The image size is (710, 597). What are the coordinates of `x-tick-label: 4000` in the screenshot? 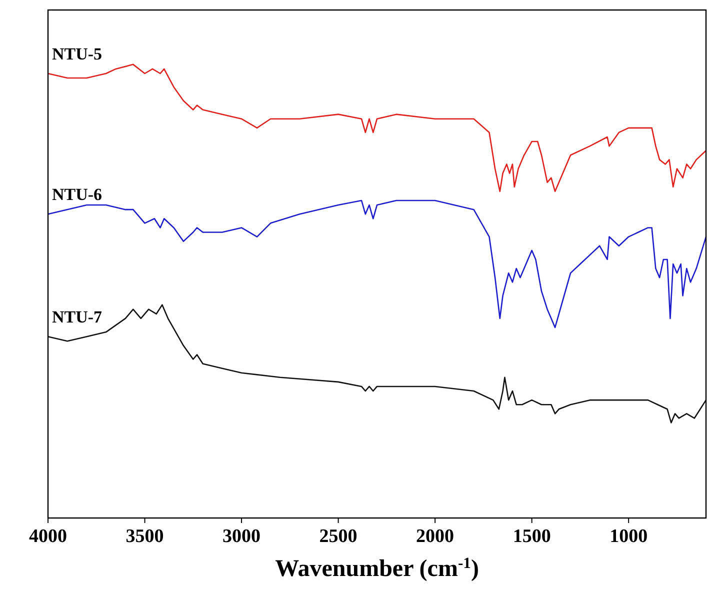 It's located at (48, 536).